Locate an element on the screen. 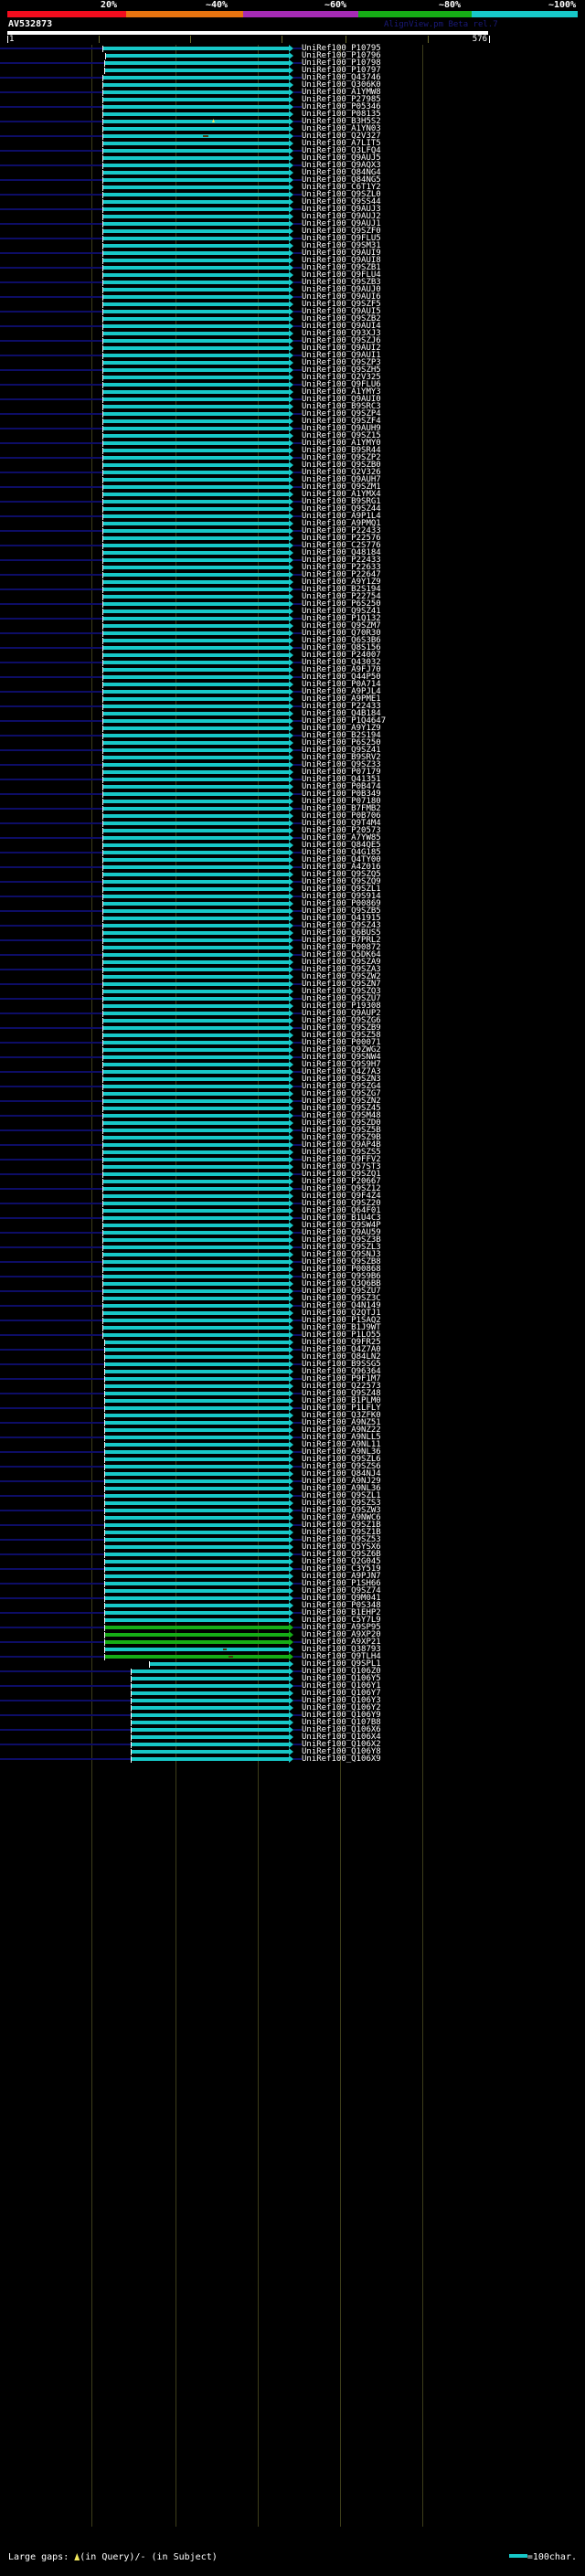 This screenshot has height=2576, width=585. hit-label: UniRef100_Q306K0 is located at coordinates (342, 85).